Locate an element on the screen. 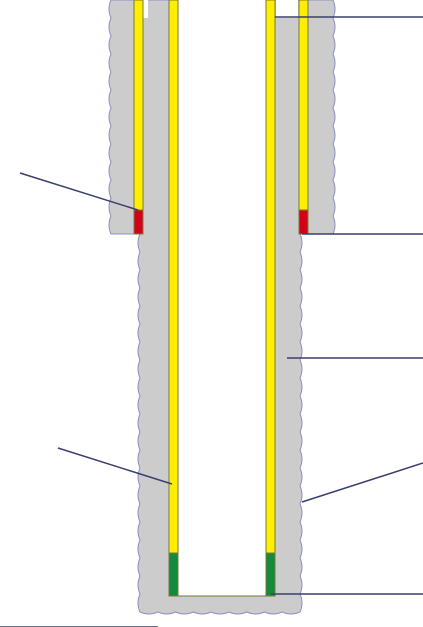 The width and height of the screenshot is (423, 627). lower-seal-right is located at coordinates (270, 574).